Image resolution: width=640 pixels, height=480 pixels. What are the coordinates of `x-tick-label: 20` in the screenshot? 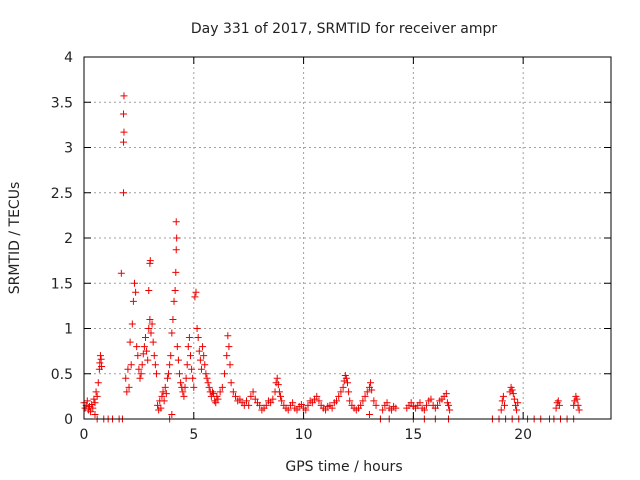 It's located at (523, 435).